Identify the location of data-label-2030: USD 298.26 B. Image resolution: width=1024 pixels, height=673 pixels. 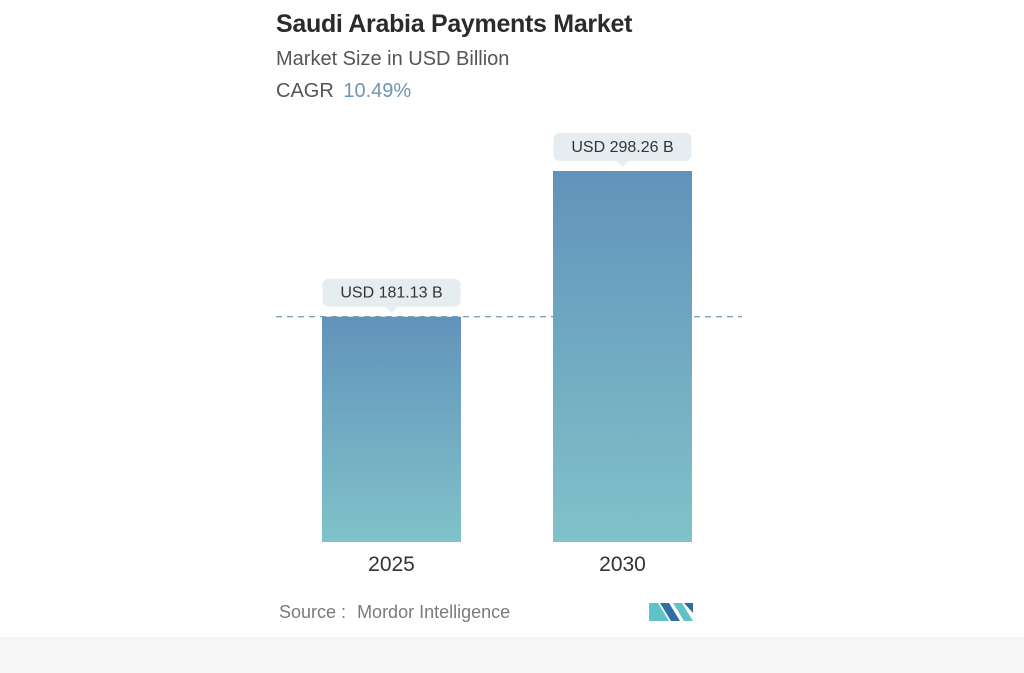
(622, 150).